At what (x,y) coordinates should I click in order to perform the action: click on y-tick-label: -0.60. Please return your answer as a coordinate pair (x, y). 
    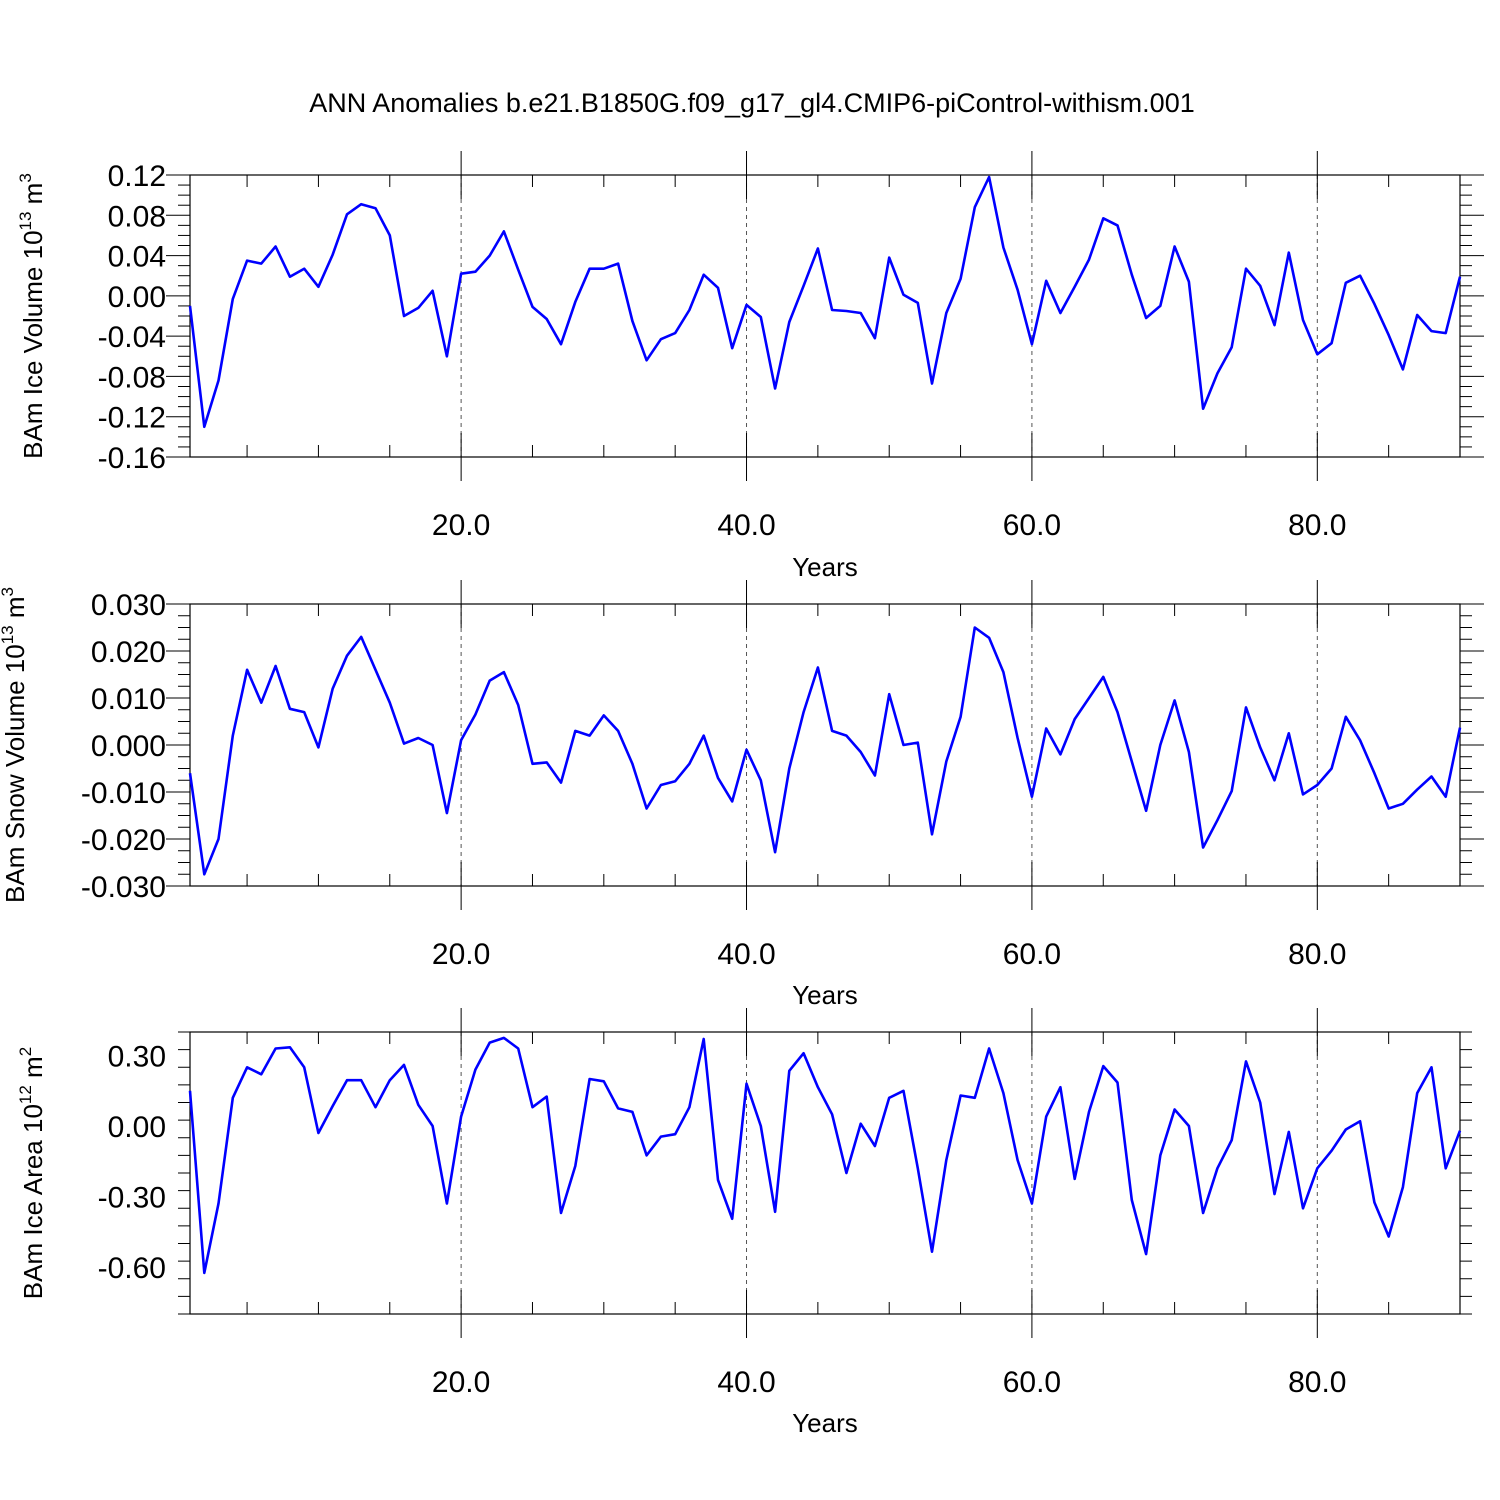
    Looking at the image, I should click on (132, 1268).